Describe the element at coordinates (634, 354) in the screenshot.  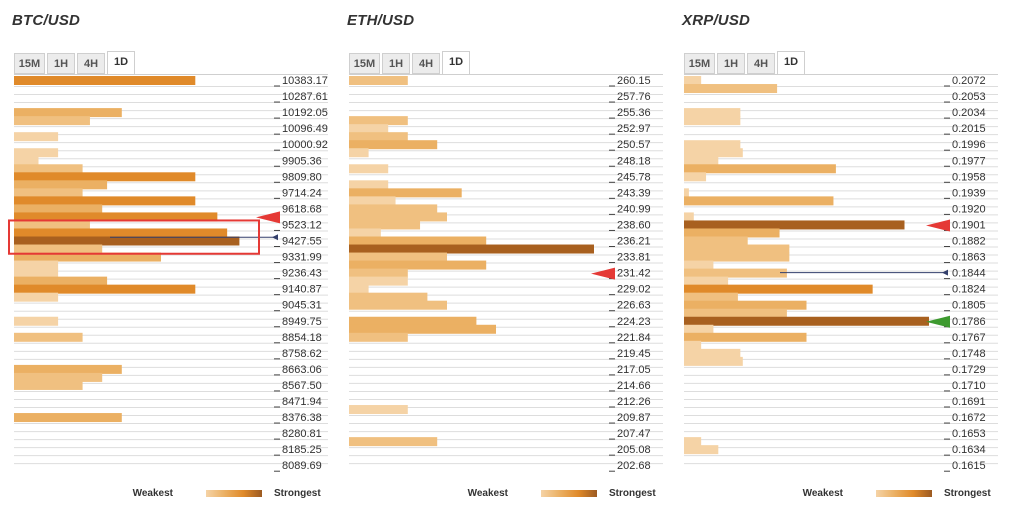
I see `price-label: 219.45` at that location.